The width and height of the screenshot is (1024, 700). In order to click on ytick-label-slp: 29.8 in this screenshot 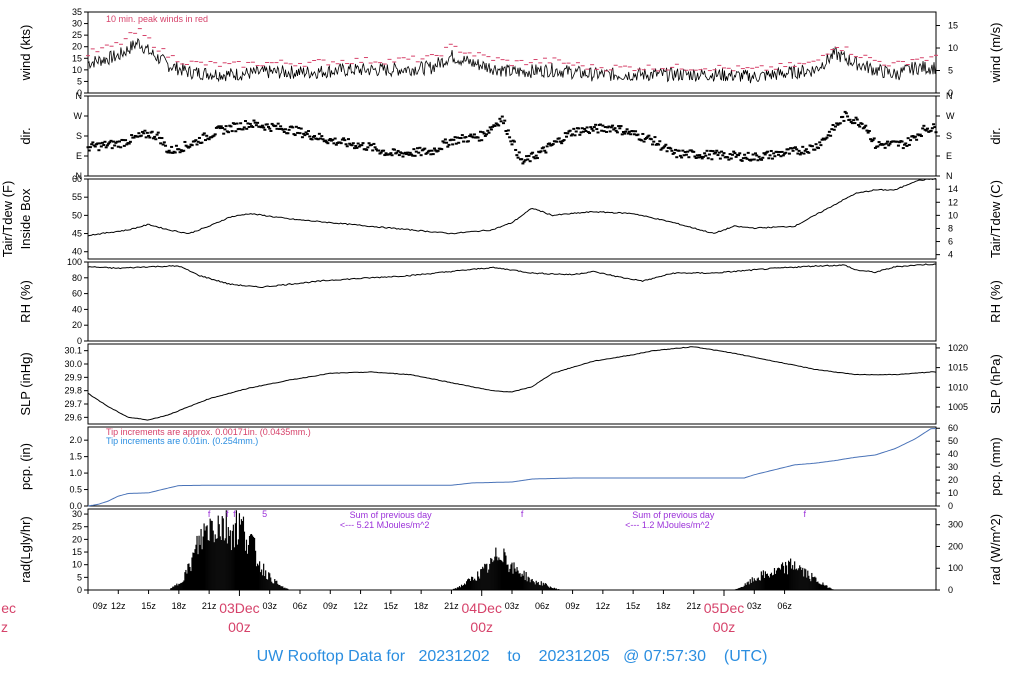, I will do `click(73, 391)`.